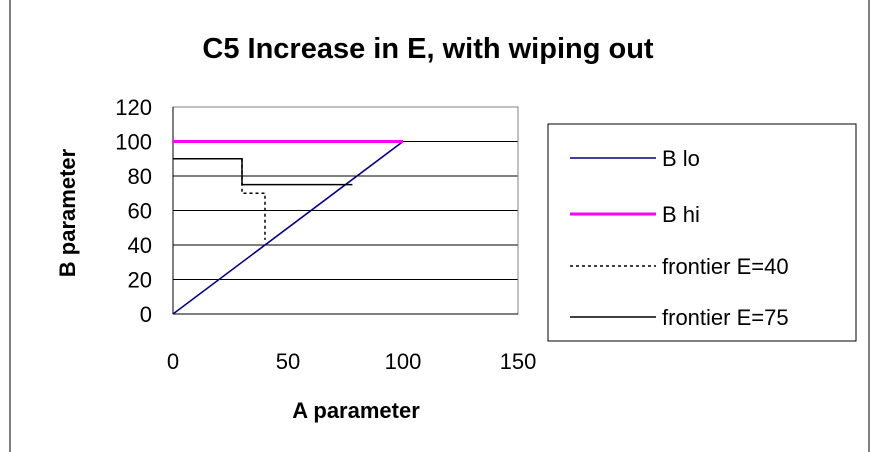  Describe the element at coordinates (140, 280) in the screenshot. I see `y-tick-label: 20` at that location.